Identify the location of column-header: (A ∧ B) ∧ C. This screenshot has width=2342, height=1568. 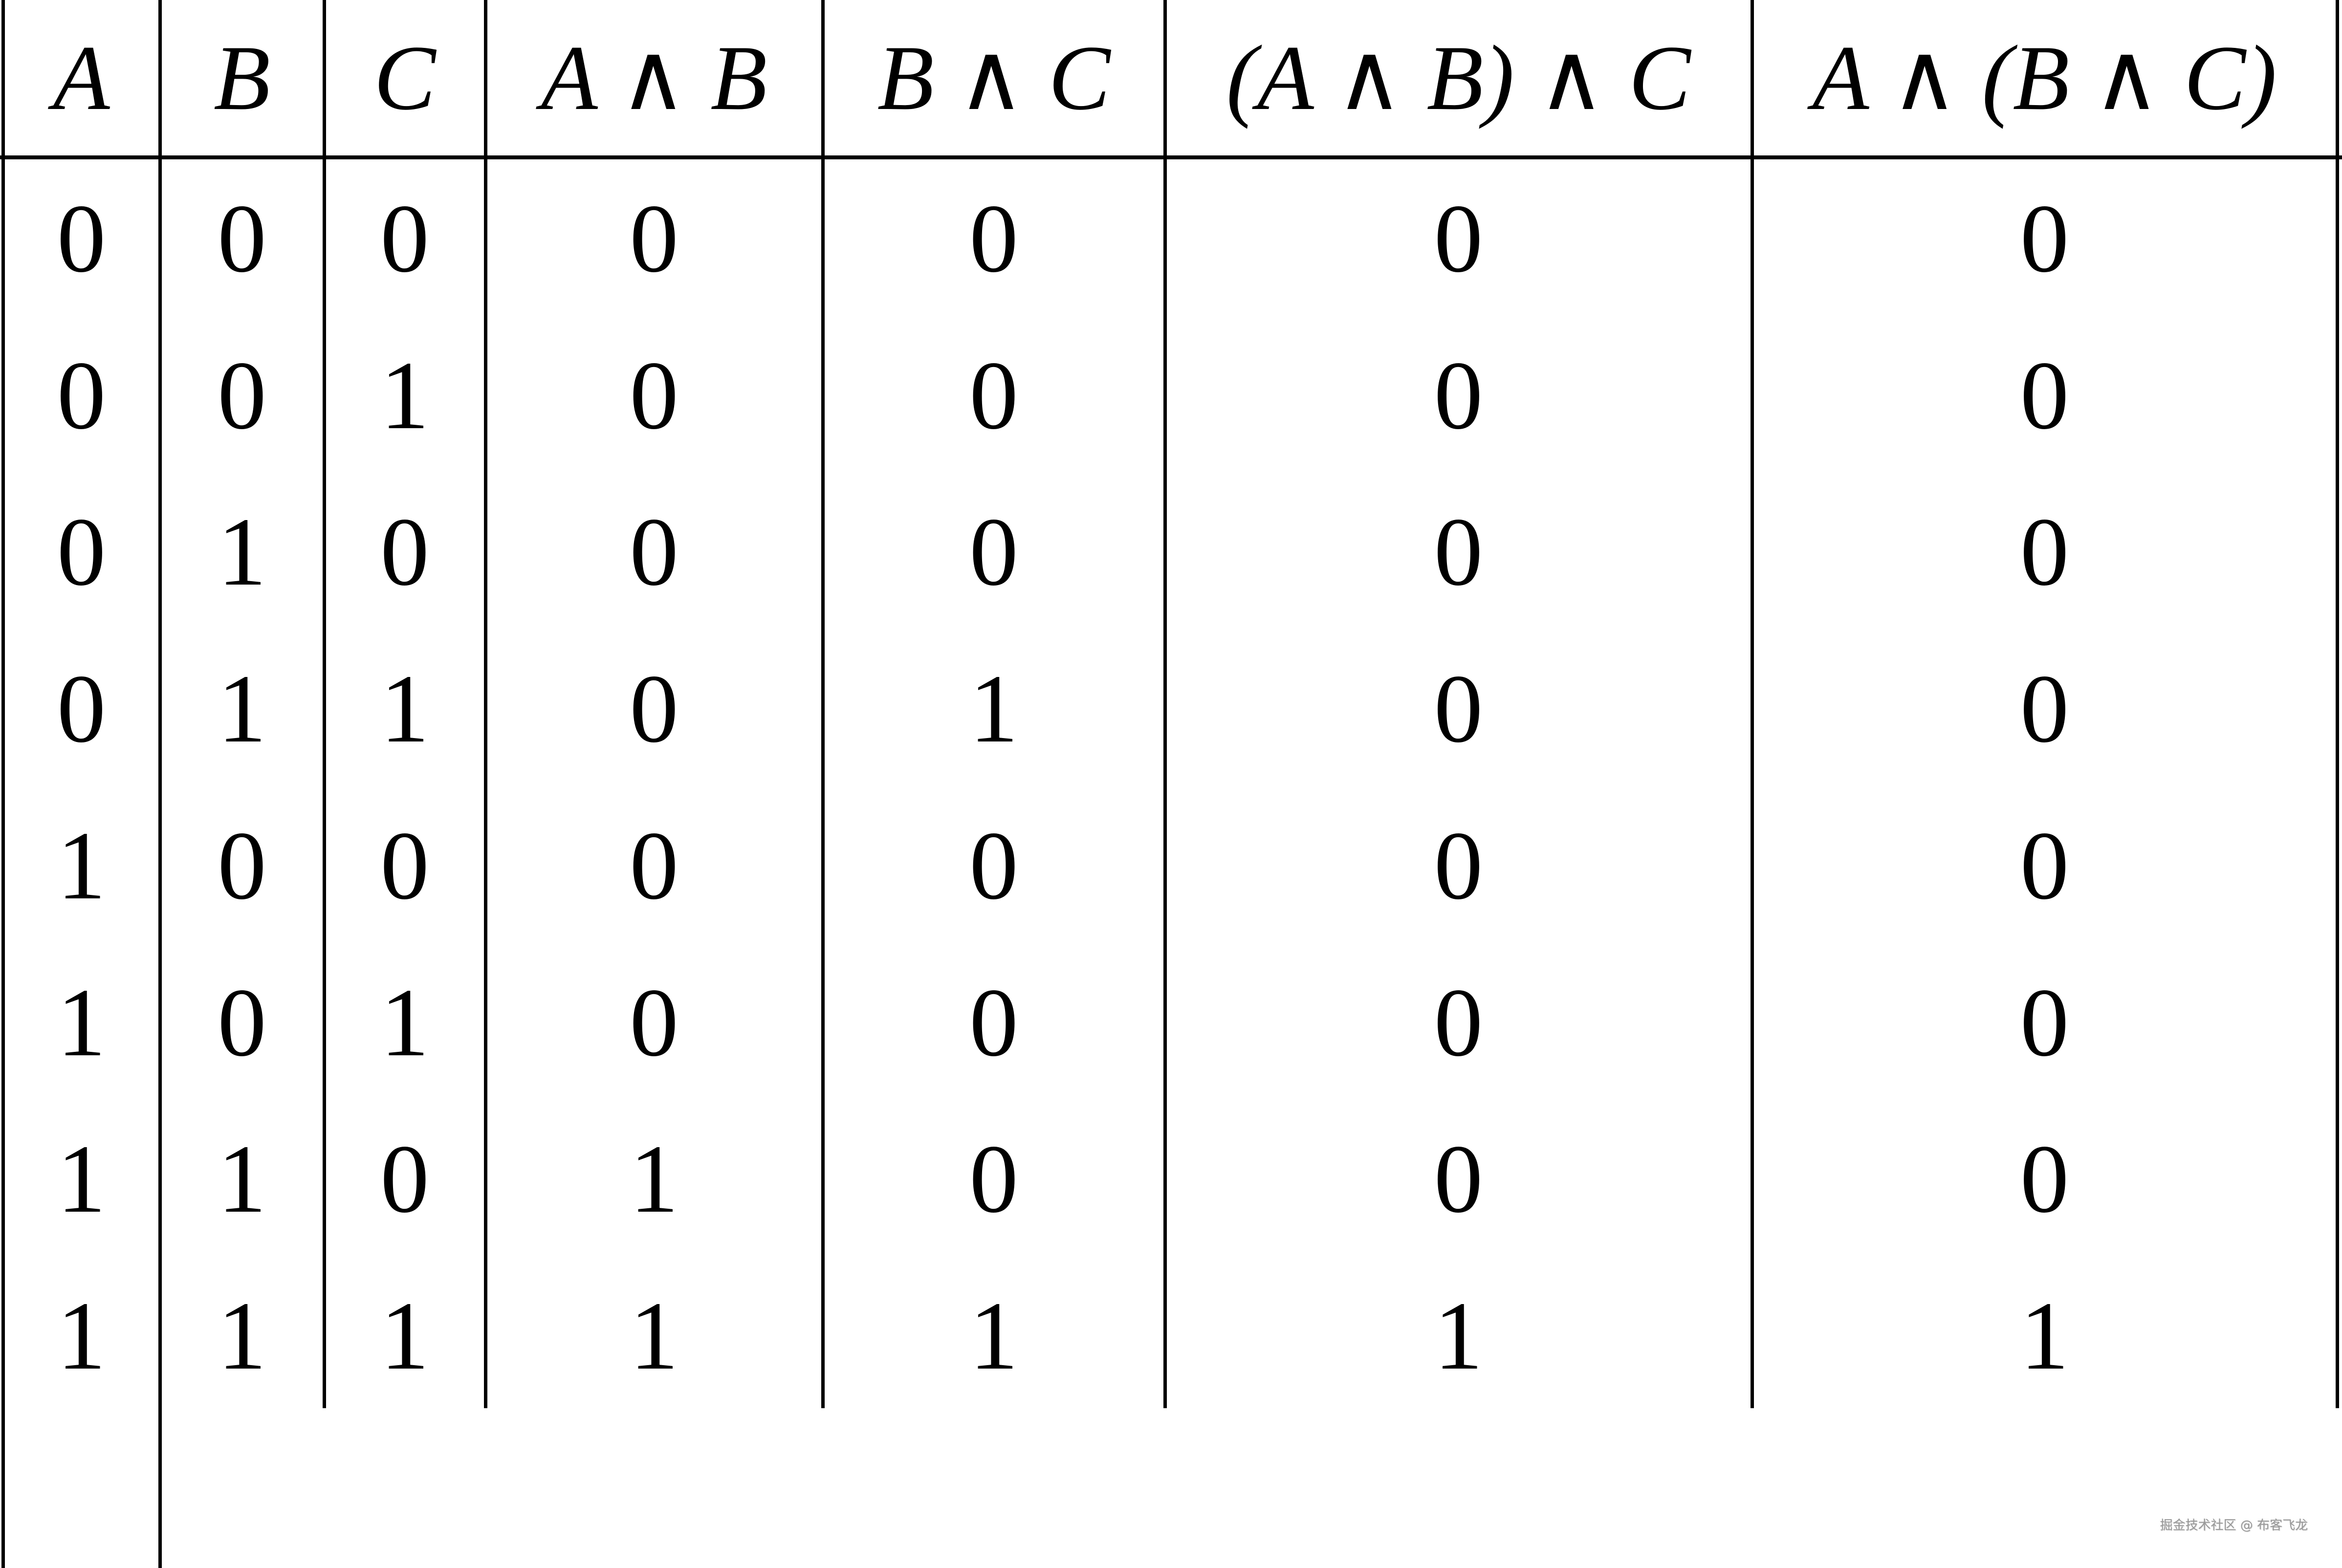
(1458, 78).